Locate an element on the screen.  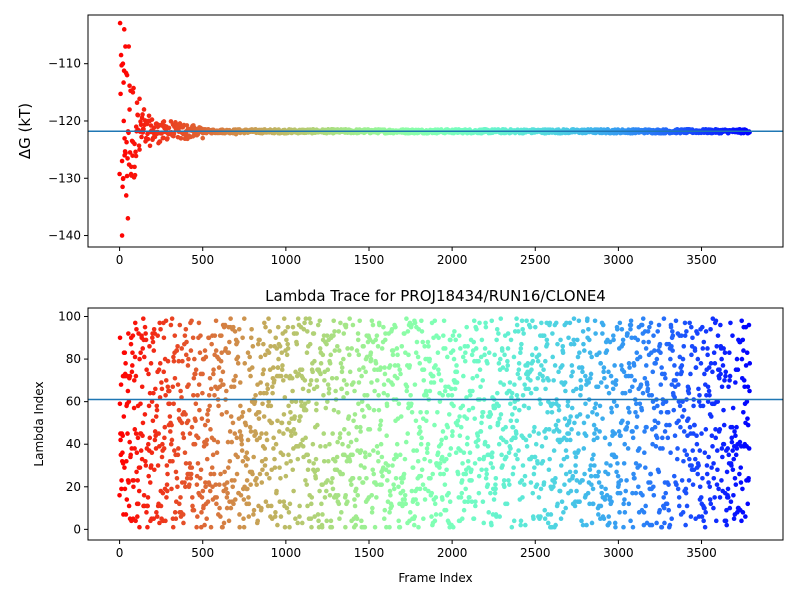
y-tick-label: 40 is located at coordinates (73, 444).